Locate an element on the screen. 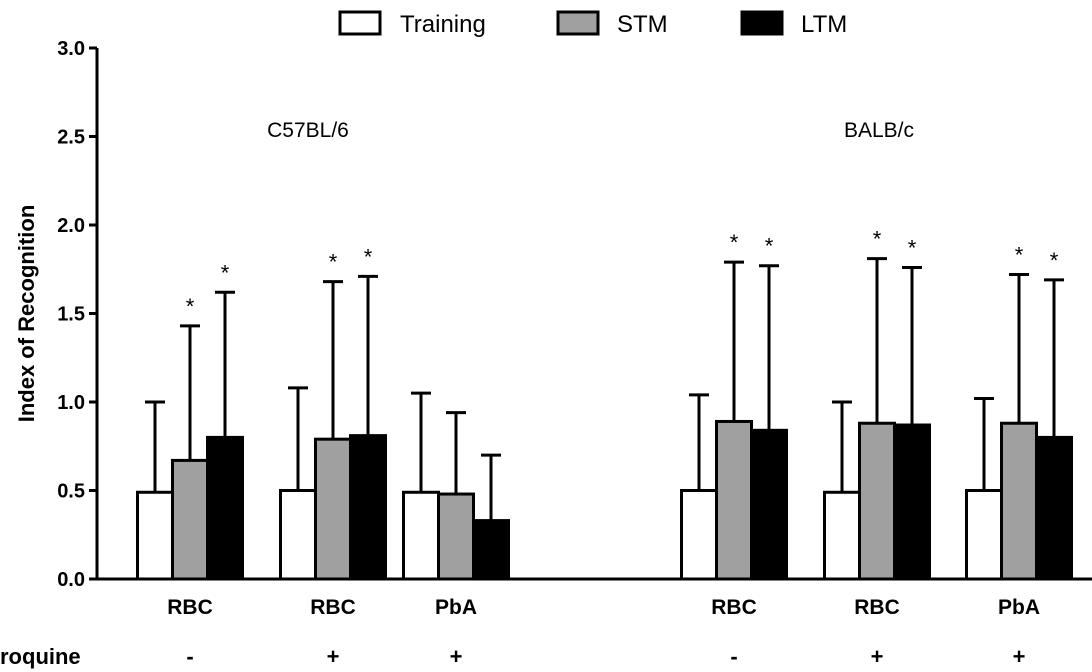 The width and height of the screenshot is (1092, 672). y-tick-label: 1.0 is located at coordinates (71, 403).